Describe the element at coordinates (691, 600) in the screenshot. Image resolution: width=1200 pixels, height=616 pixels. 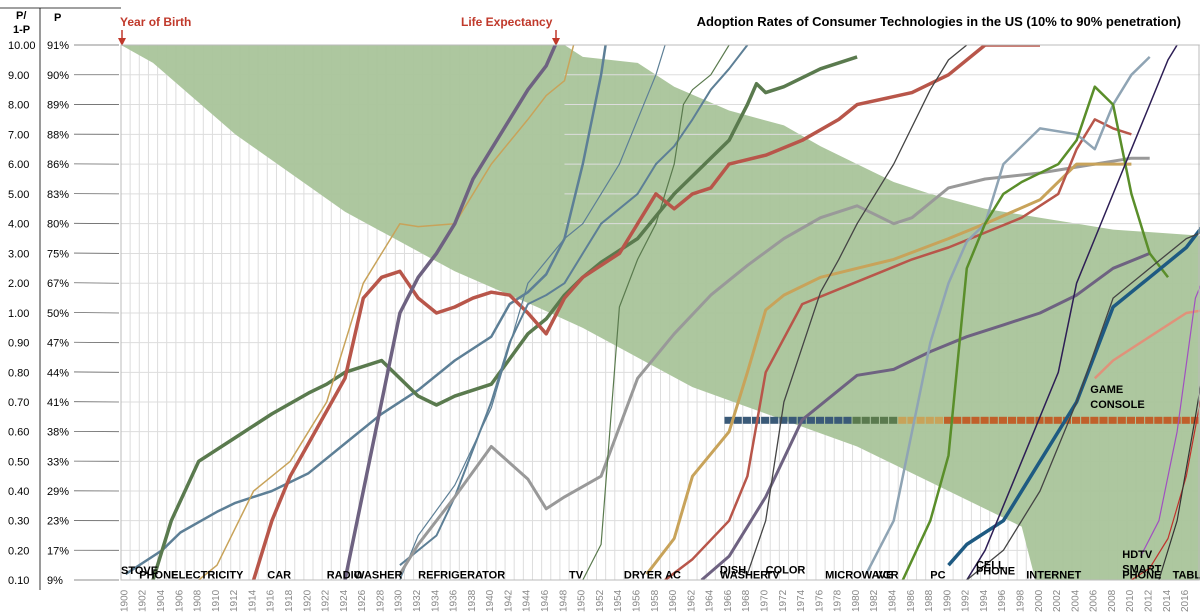
I see `x-tick-label: 1962` at that location.